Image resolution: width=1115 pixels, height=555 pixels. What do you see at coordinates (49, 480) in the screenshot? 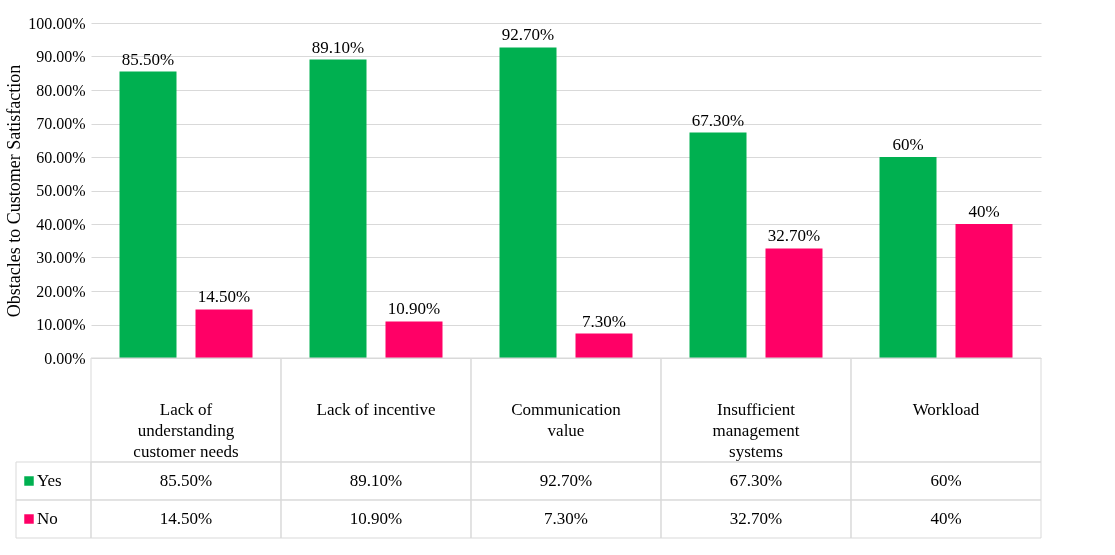
I see `legend-label: Yes` at bounding box center [49, 480].